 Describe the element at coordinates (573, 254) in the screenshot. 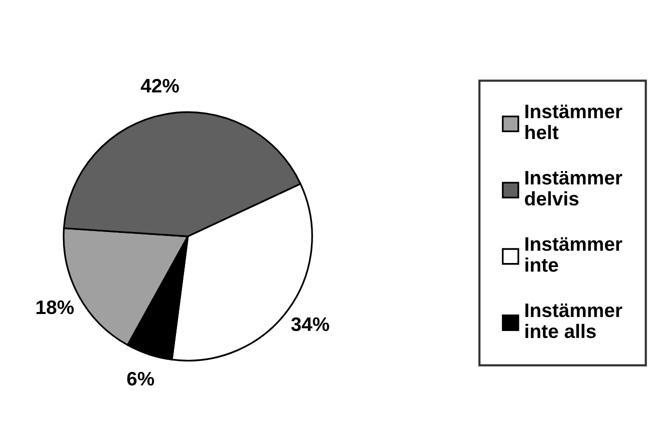

I see `legend-label: Instämmer inte` at that location.